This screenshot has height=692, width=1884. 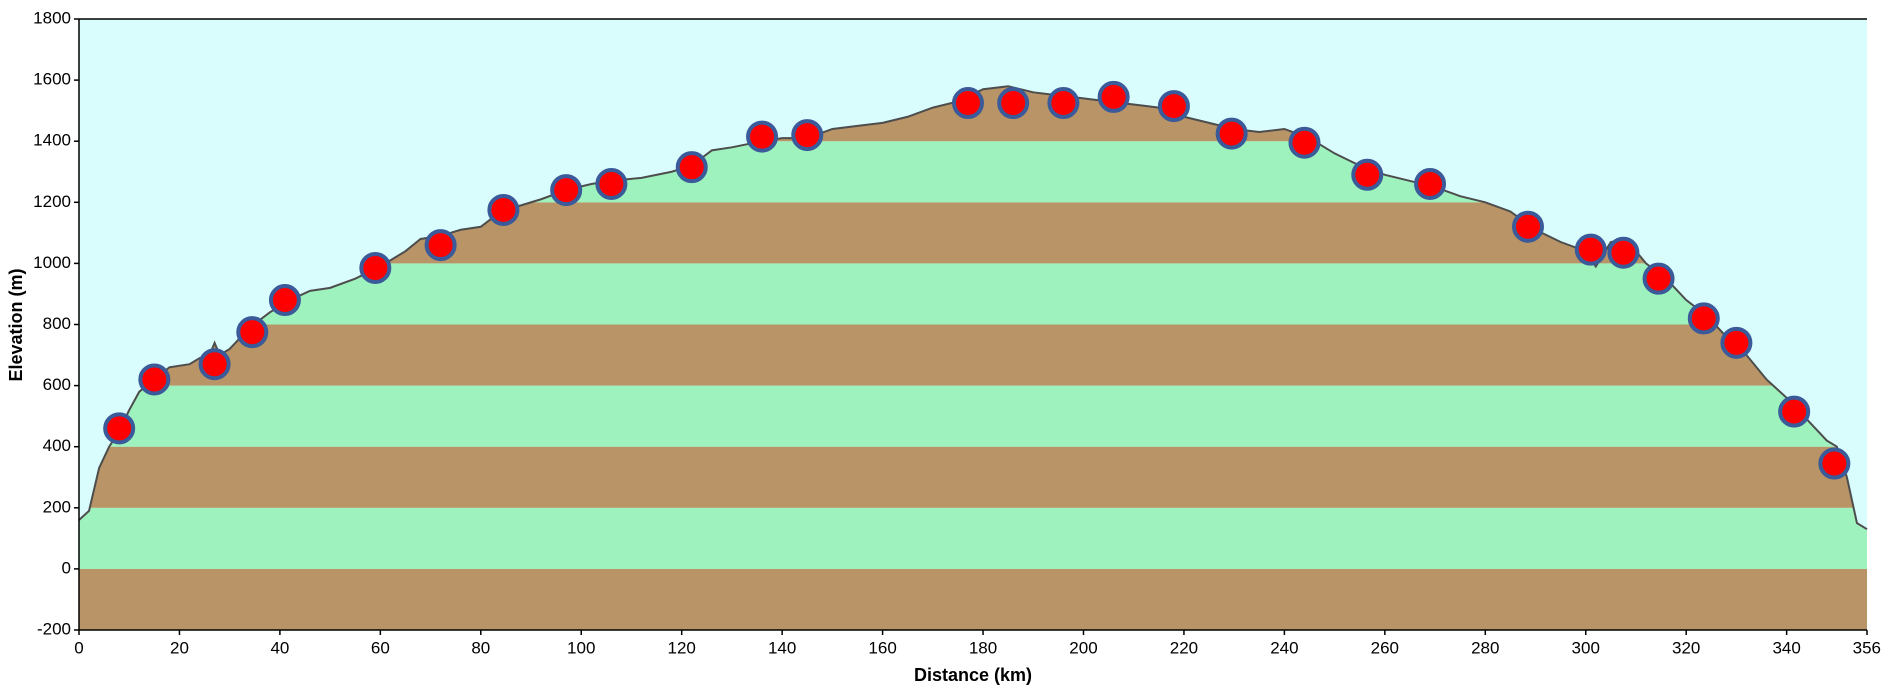 What do you see at coordinates (54, 628) in the screenshot?
I see `y-tick-label: -200` at bounding box center [54, 628].